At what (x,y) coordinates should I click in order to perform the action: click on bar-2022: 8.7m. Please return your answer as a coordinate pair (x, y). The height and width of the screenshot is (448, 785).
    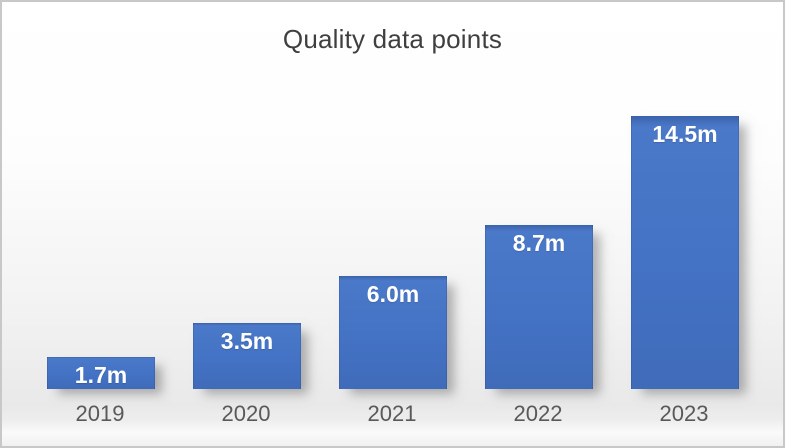
    Looking at the image, I should click on (539, 307).